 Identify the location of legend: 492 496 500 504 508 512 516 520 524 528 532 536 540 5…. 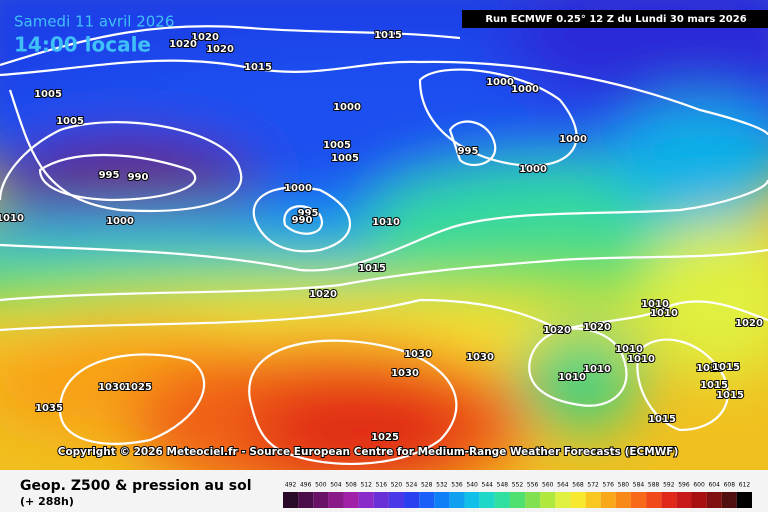
(517, 495).